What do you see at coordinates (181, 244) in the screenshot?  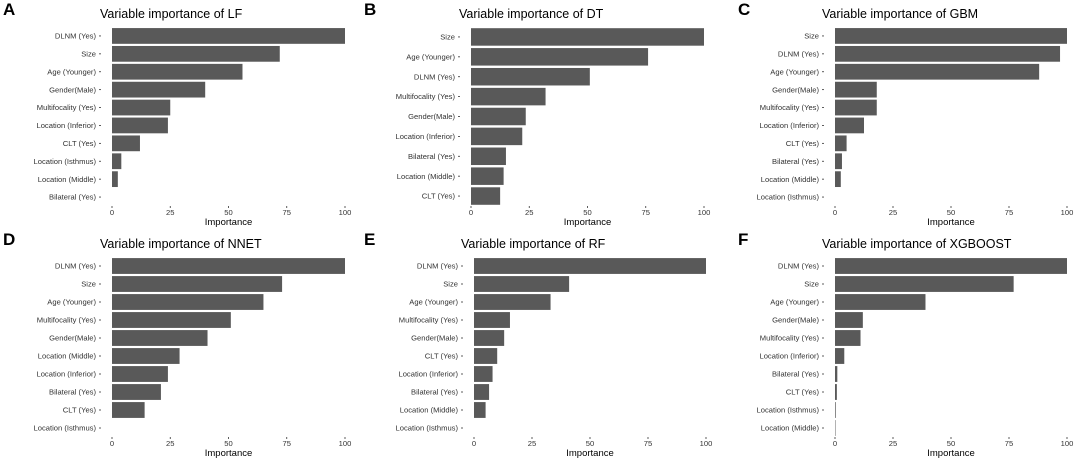 I see `chart-title: Variable importance of NNET` at bounding box center [181, 244].